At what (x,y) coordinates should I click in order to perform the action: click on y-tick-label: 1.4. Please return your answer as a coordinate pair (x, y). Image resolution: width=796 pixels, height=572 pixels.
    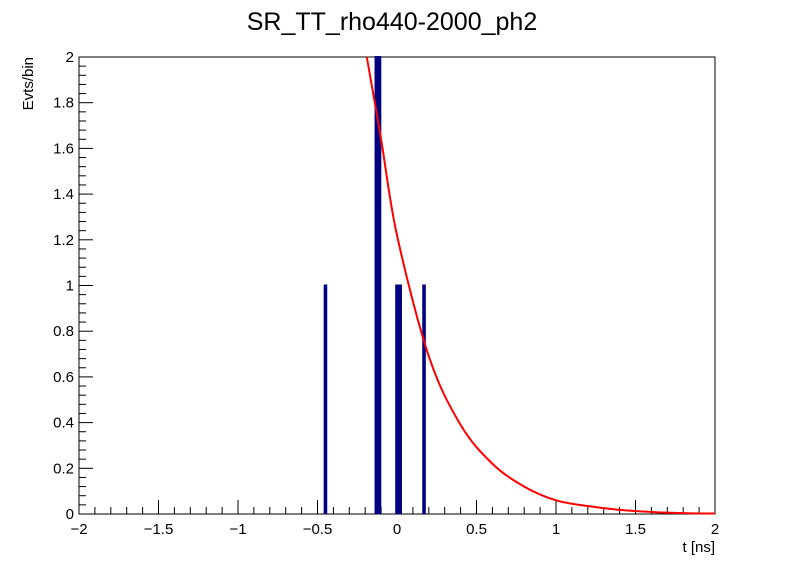
    Looking at the image, I should click on (63, 194).